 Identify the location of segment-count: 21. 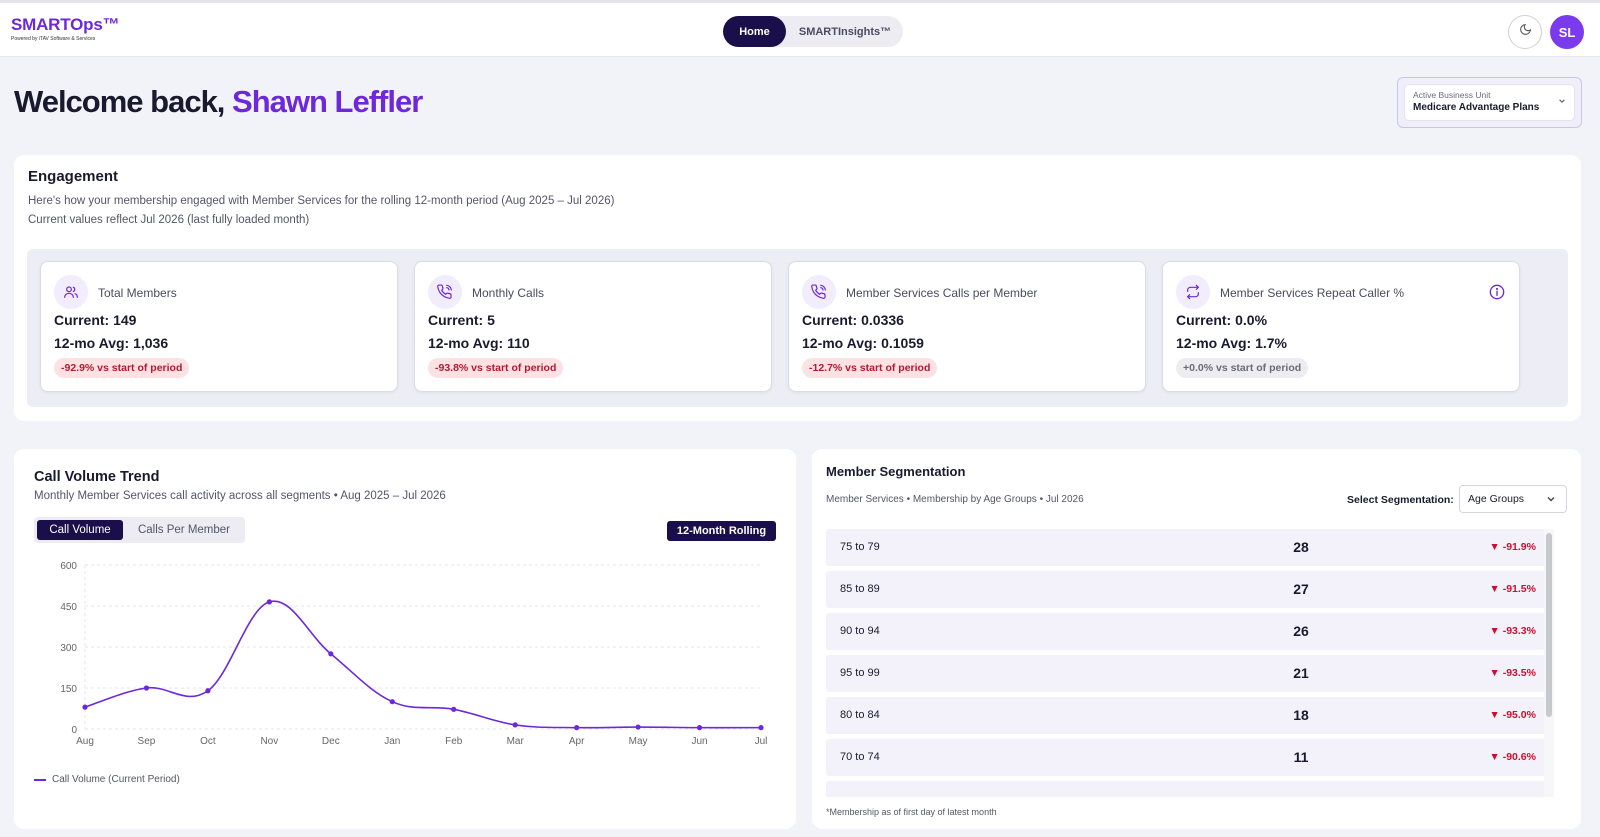
(1301, 673).